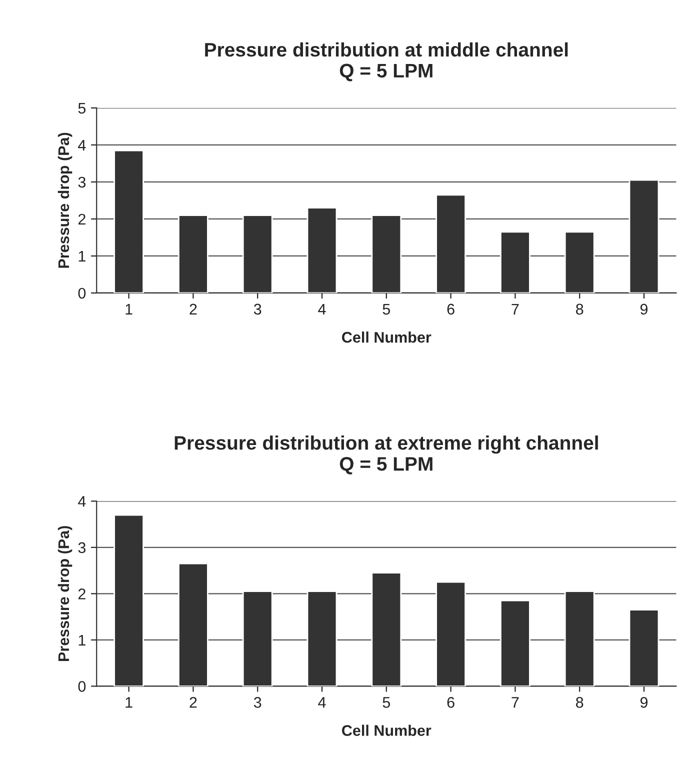  Describe the element at coordinates (386, 62) in the screenshot. I see `chart-title: Pressure distribution at middle channel Q = 5 LPM` at that location.